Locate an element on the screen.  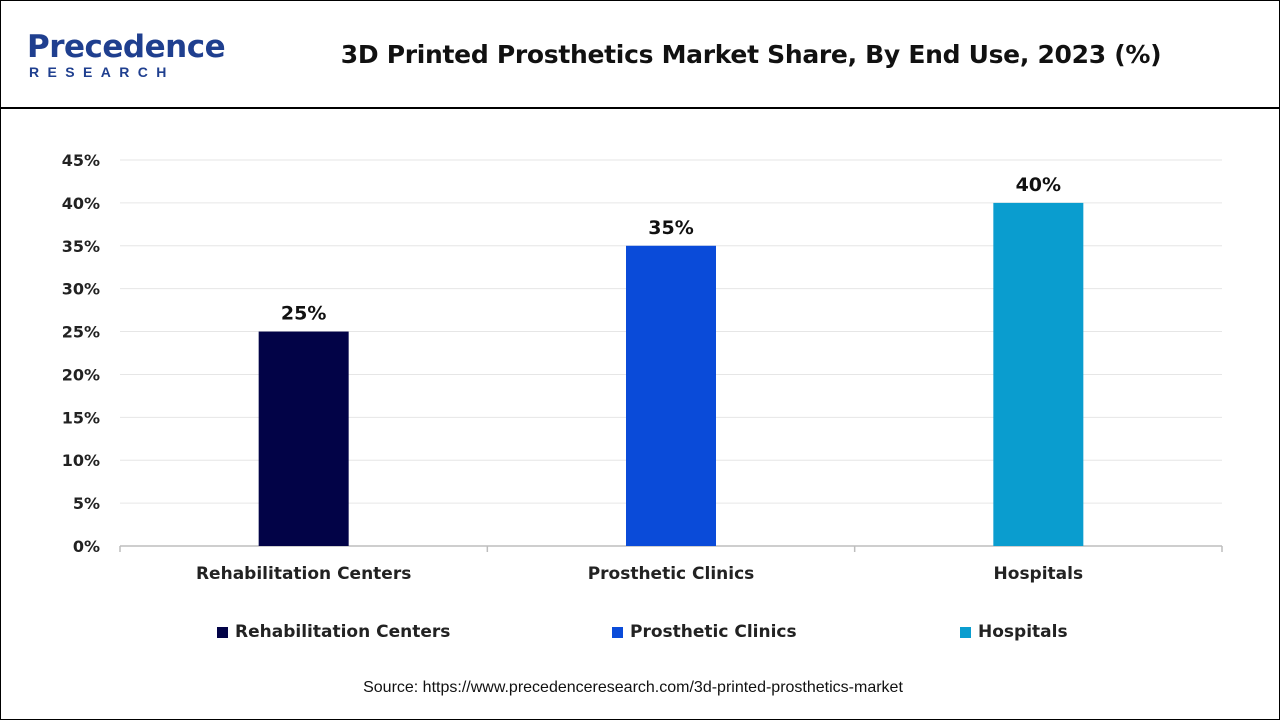
legend-item-prosthetic-clinics: Prosthetic Clinics is located at coordinates (704, 632).